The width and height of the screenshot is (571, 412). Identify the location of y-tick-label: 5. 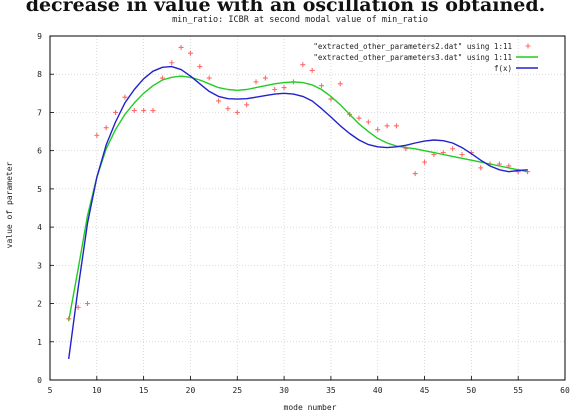
(39, 189).